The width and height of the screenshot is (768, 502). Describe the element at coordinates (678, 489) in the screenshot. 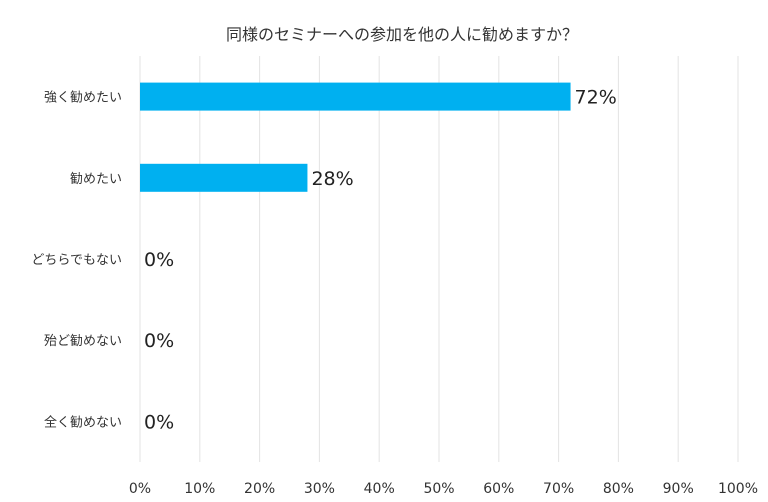

I see `x-tick-label: 90%` at that location.